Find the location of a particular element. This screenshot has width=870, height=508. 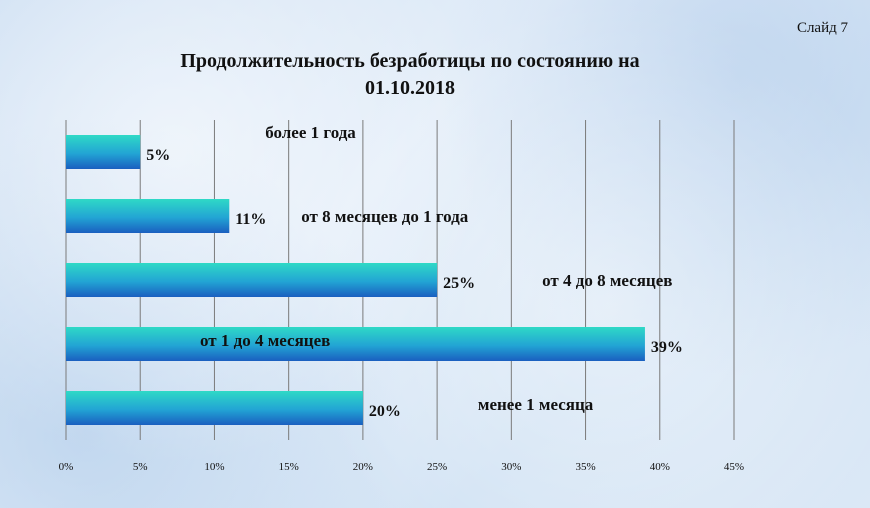

bar-category-label: от 1 до 4 месяцев is located at coordinates (265, 340).